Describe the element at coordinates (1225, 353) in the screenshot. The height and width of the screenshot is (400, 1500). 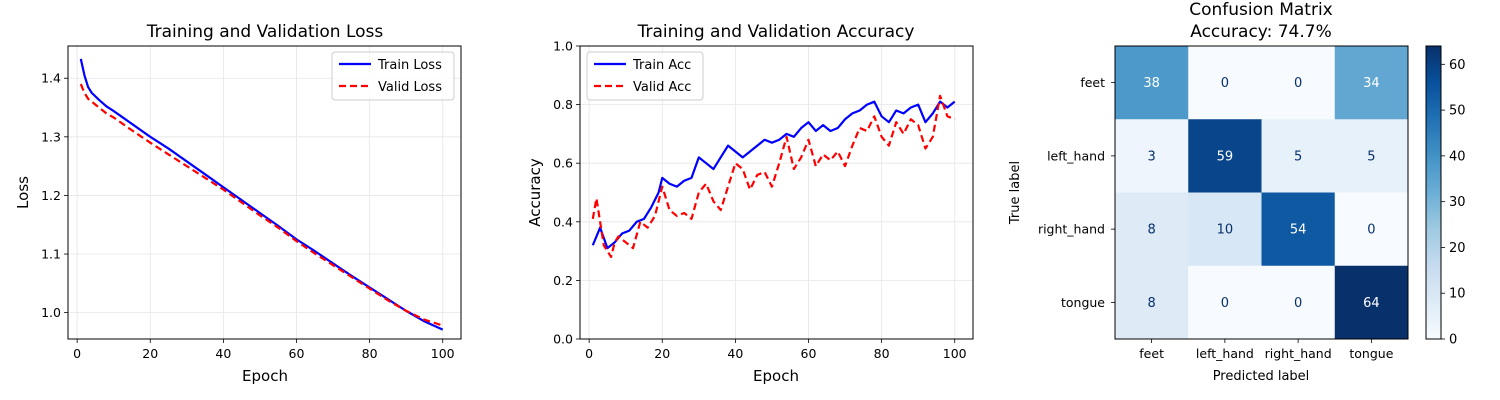
I see `confusion-x-tick-label: left_hand` at that location.